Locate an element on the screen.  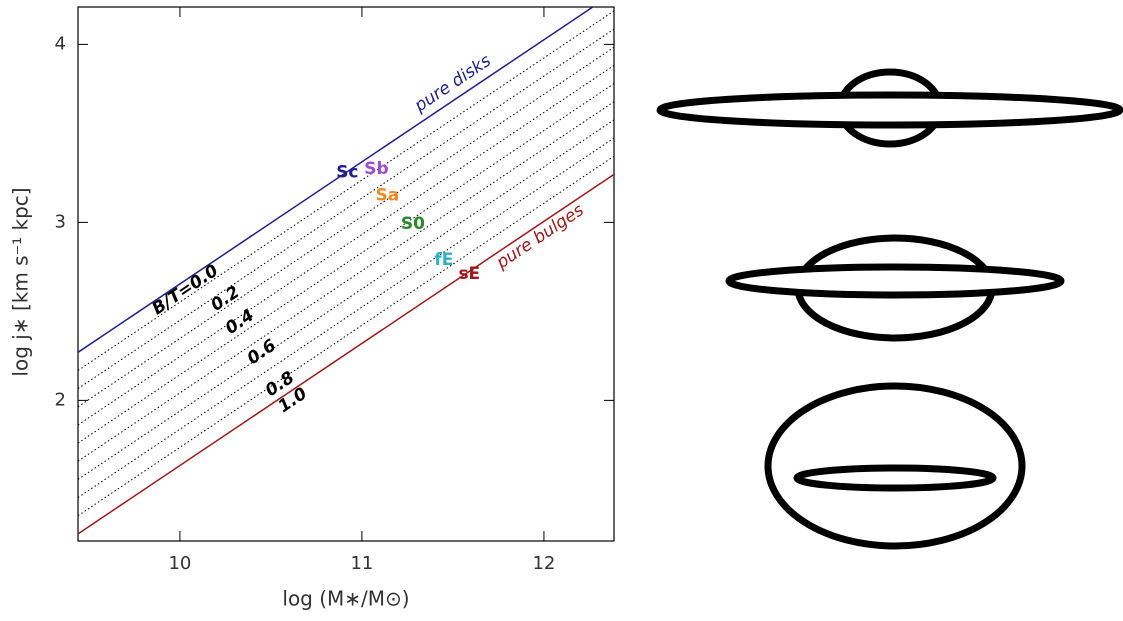
x-axis-label: log (M∗/M⊙) is located at coordinates (345, 599).